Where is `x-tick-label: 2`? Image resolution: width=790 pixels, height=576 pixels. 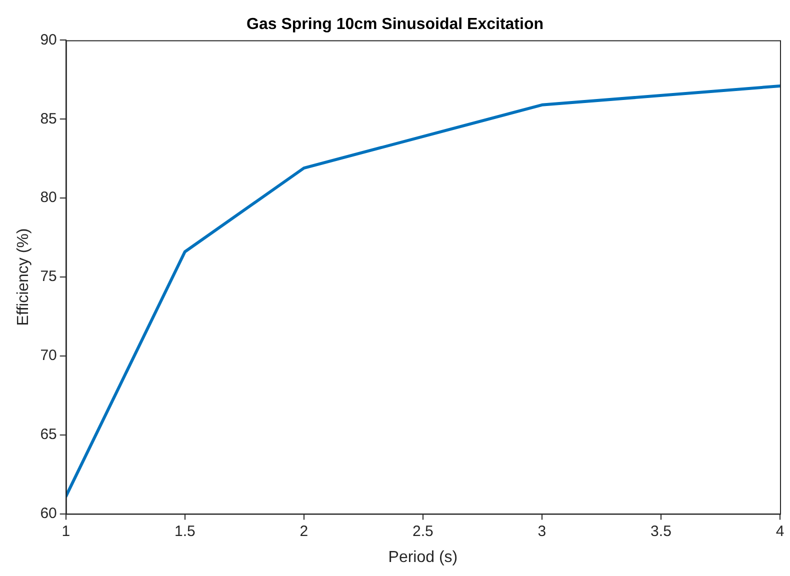
x-tick-label: 2 is located at coordinates (304, 531).